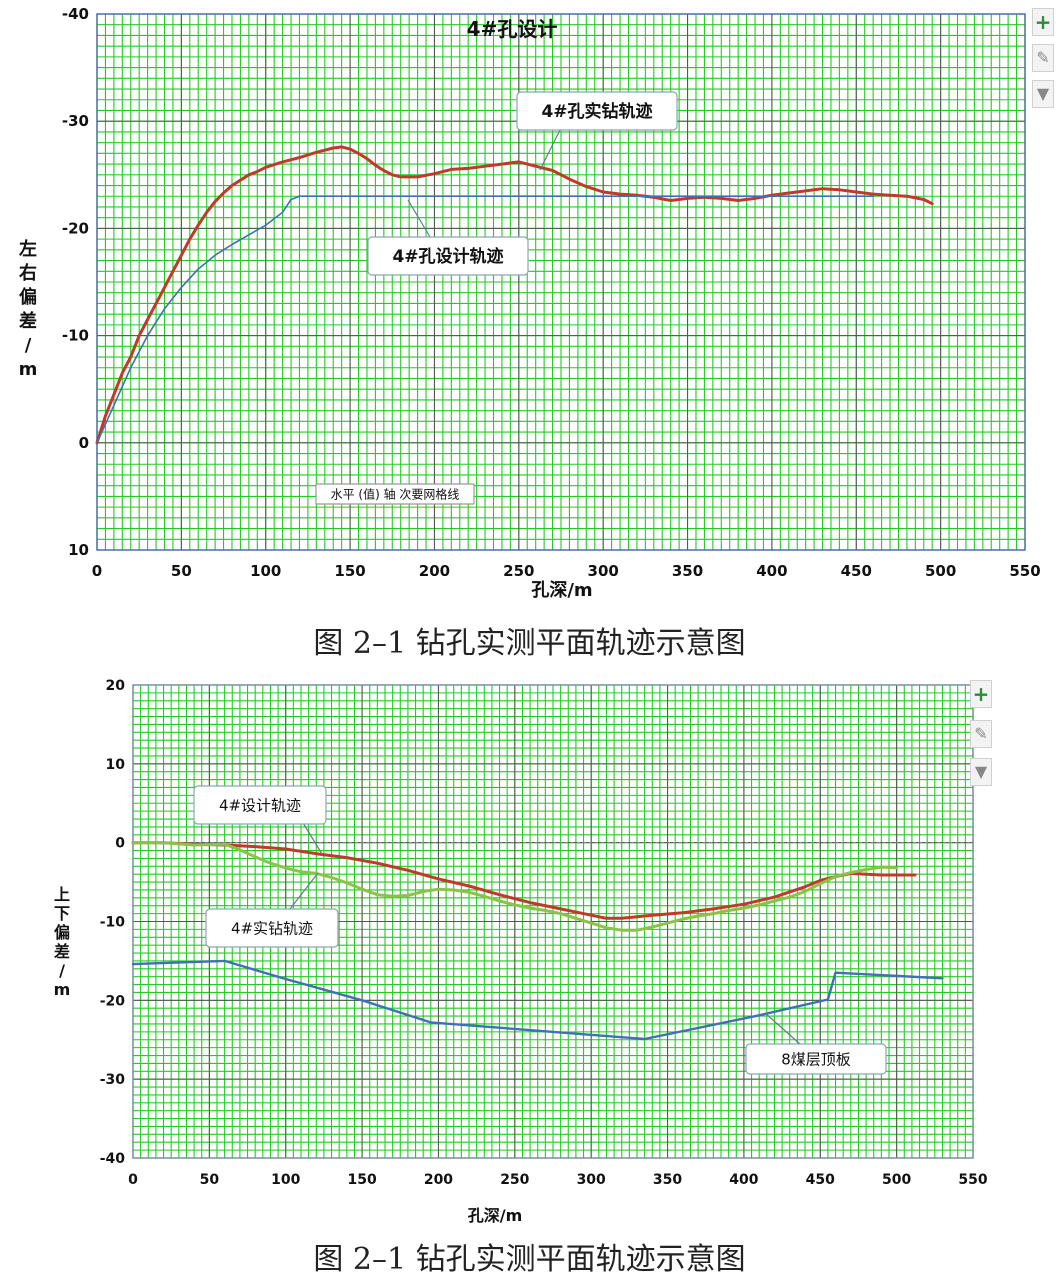  What do you see at coordinates (981, 694) in the screenshot?
I see `chart2-add-element-button: +` at bounding box center [981, 694].